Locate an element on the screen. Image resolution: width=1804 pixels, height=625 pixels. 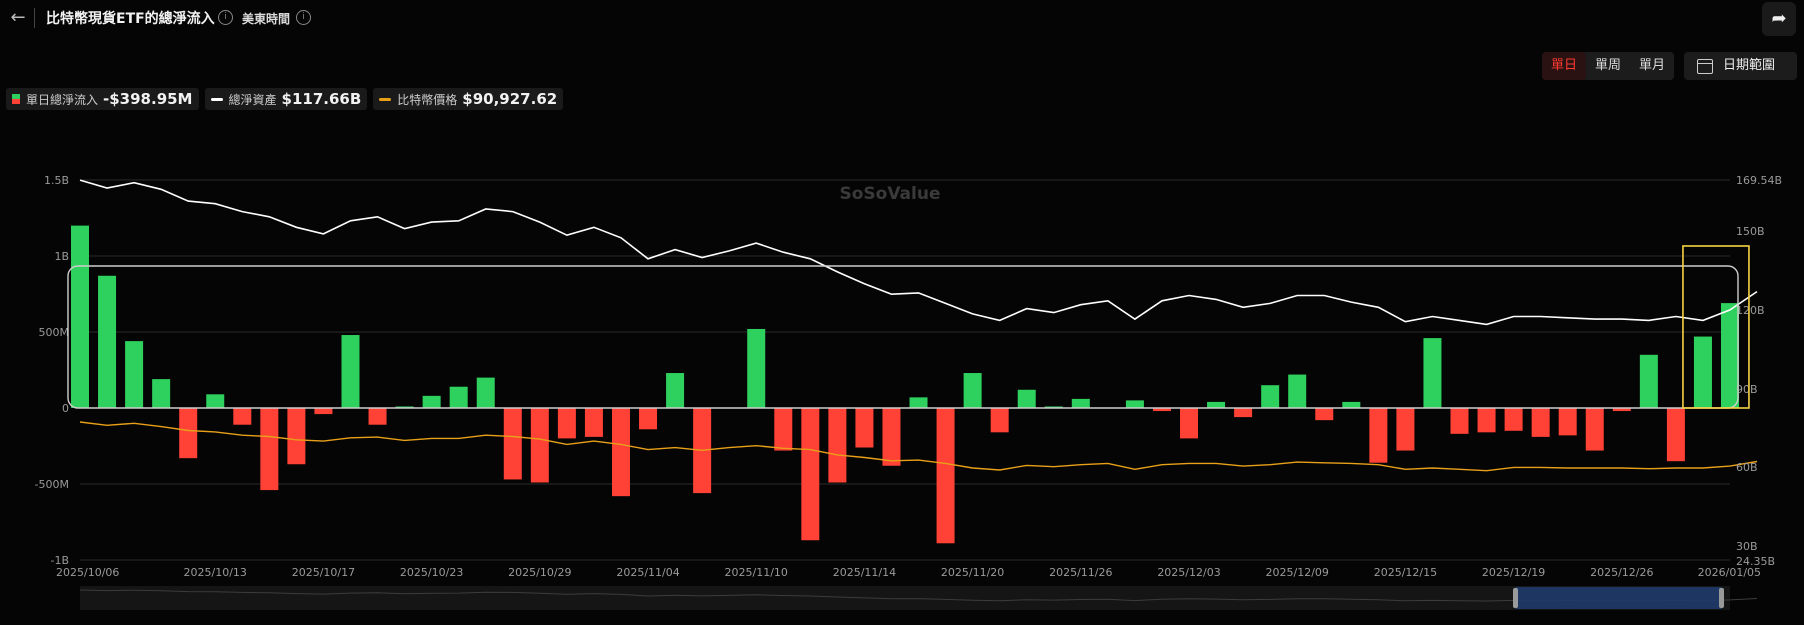
y2-tick-label: 60B is located at coordinates (1747, 467).